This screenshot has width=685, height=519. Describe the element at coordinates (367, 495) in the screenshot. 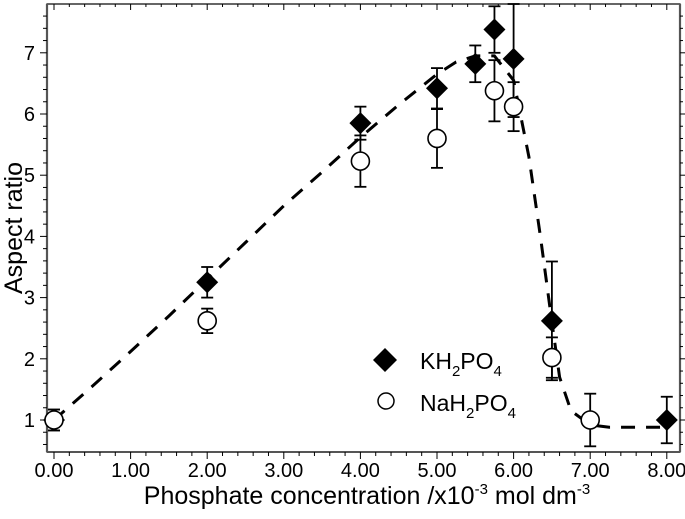

I see `x-axis-label: Phosphate concentration /x10-3 mol dm-3` at that location.